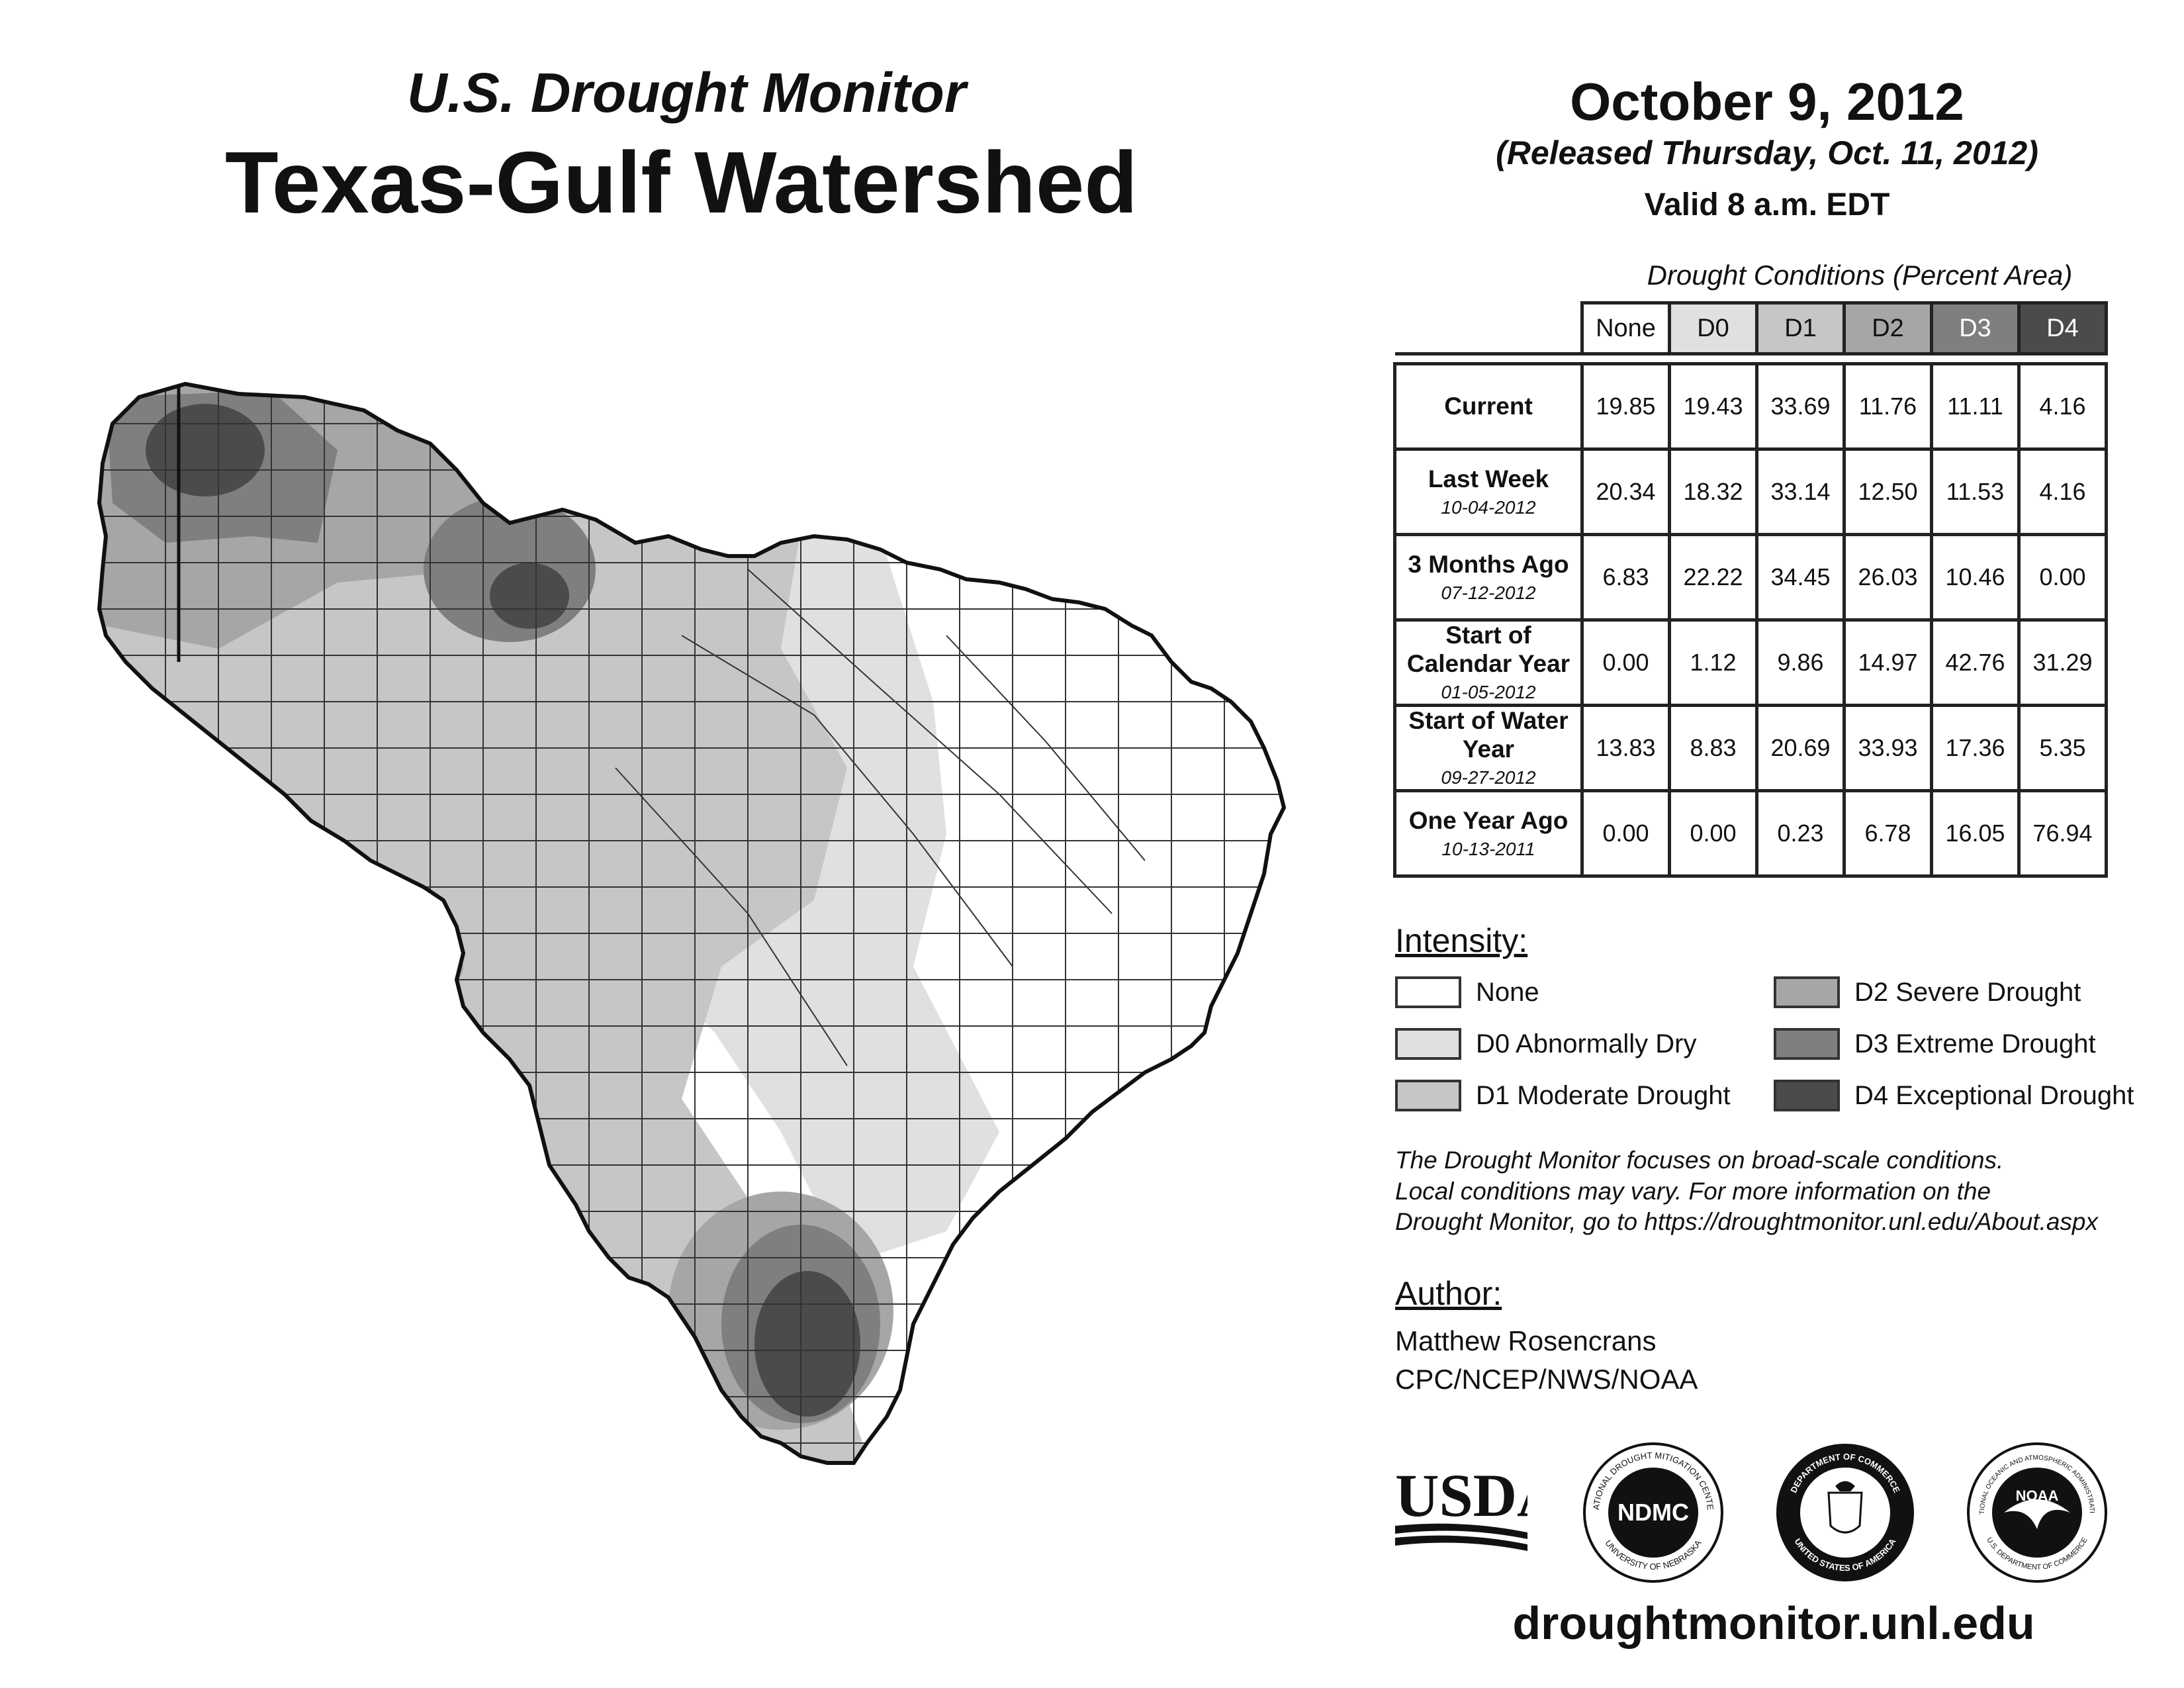 The width and height of the screenshot is (2184, 1688). Describe the element at coordinates (1994, 1095) in the screenshot. I see `legend-label: D4 Exceptional Drought` at that location.